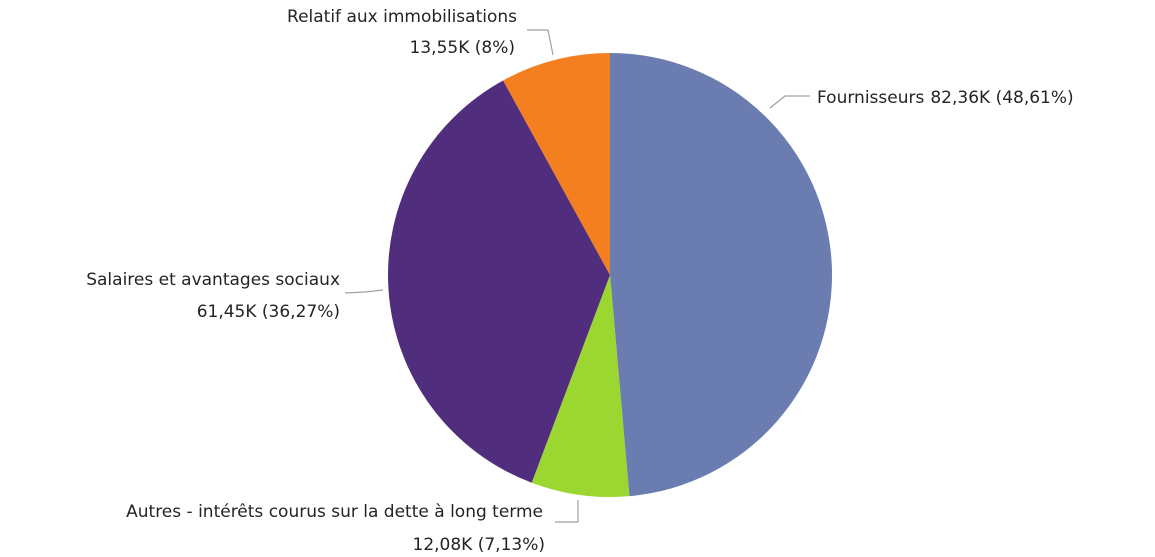 The height and width of the screenshot is (557, 1155). What do you see at coordinates (268, 312) in the screenshot?
I see `value-label: 61,45K (36,27%)` at bounding box center [268, 312].